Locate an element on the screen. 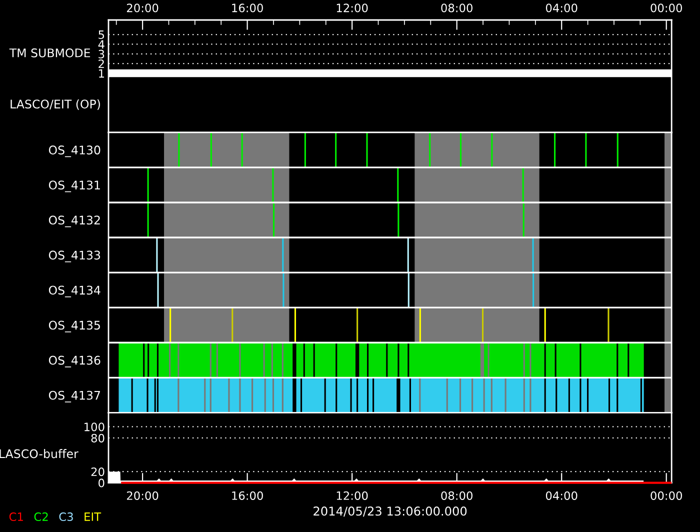 Image resolution: width=700 pixels, height=532 pixels. y-tick-label: 5 is located at coordinates (101, 35).